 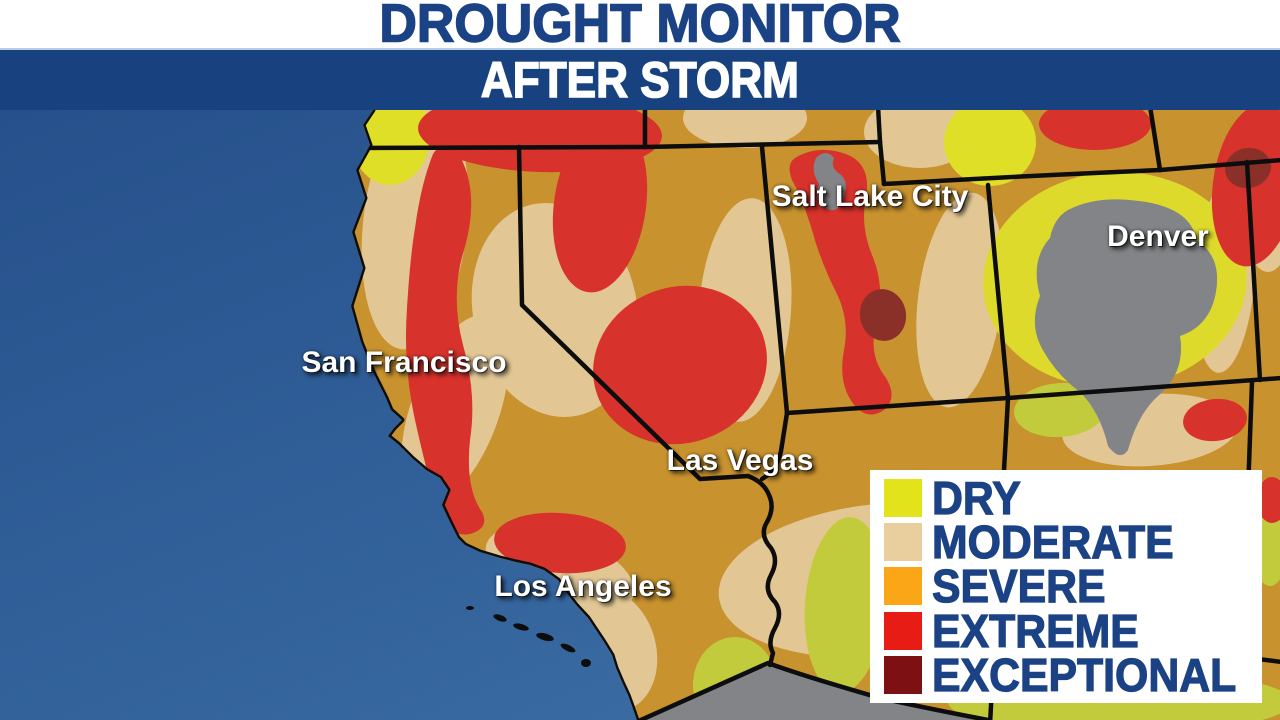 I want to click on dry-swatch, so click(x=903, y=498).